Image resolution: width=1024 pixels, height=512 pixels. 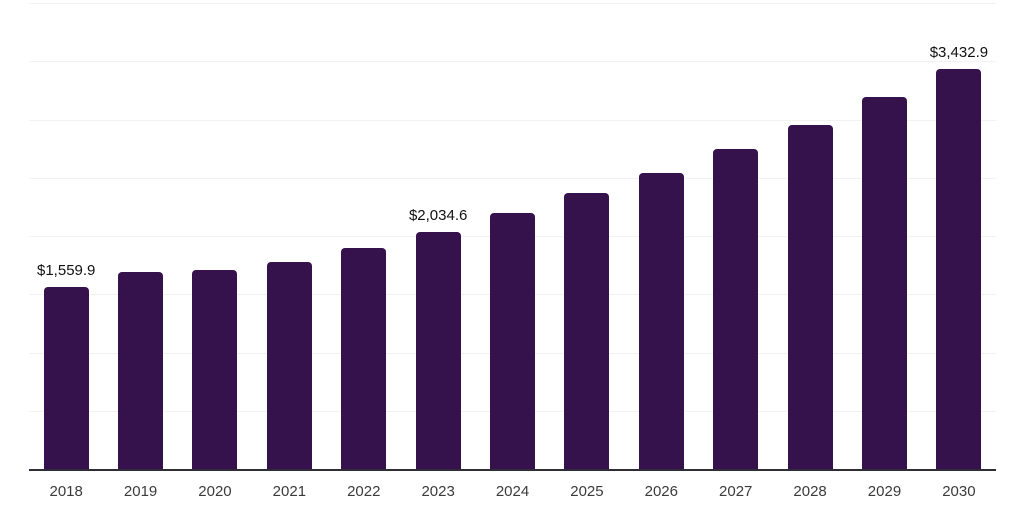 I want to click on bar-2028, so click(x=810, y=296).